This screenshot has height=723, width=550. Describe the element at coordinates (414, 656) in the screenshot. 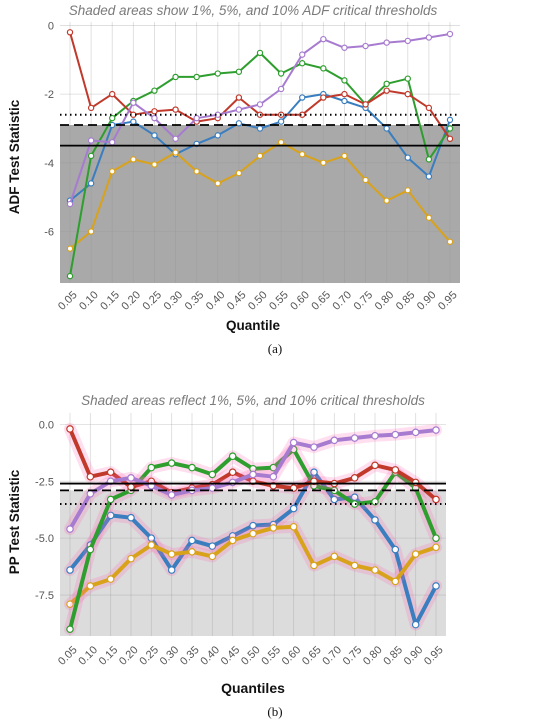

I see `chart-b-x-tick-label: 0.90` at that location.